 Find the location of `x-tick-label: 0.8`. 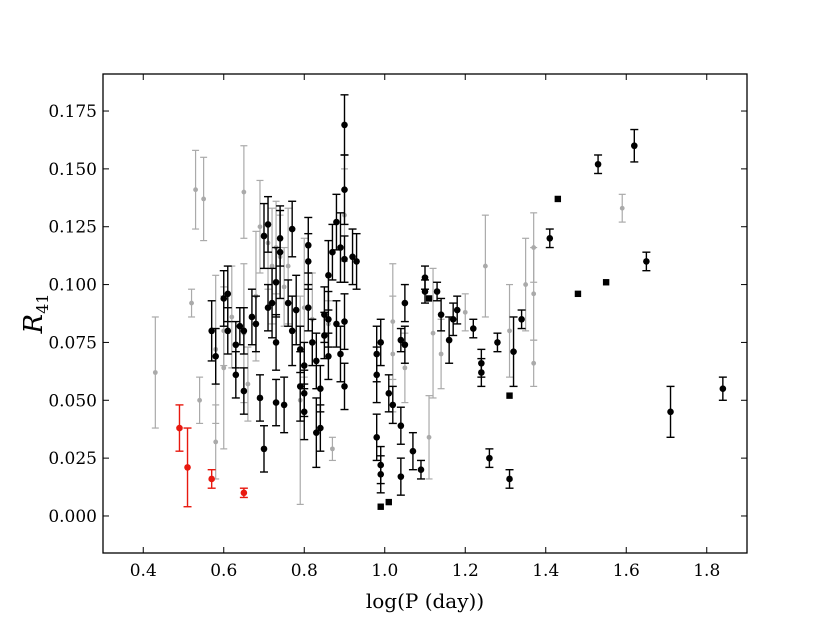

x-tick-label: 0.8 is located at coordinates (304, 571).